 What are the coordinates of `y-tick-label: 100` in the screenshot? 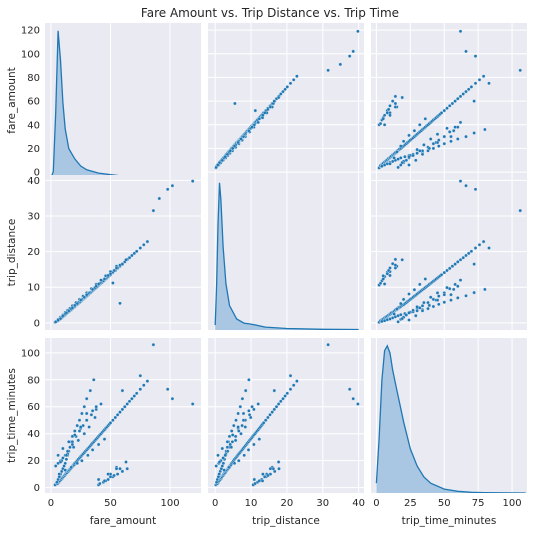 It's located at (30, 353).